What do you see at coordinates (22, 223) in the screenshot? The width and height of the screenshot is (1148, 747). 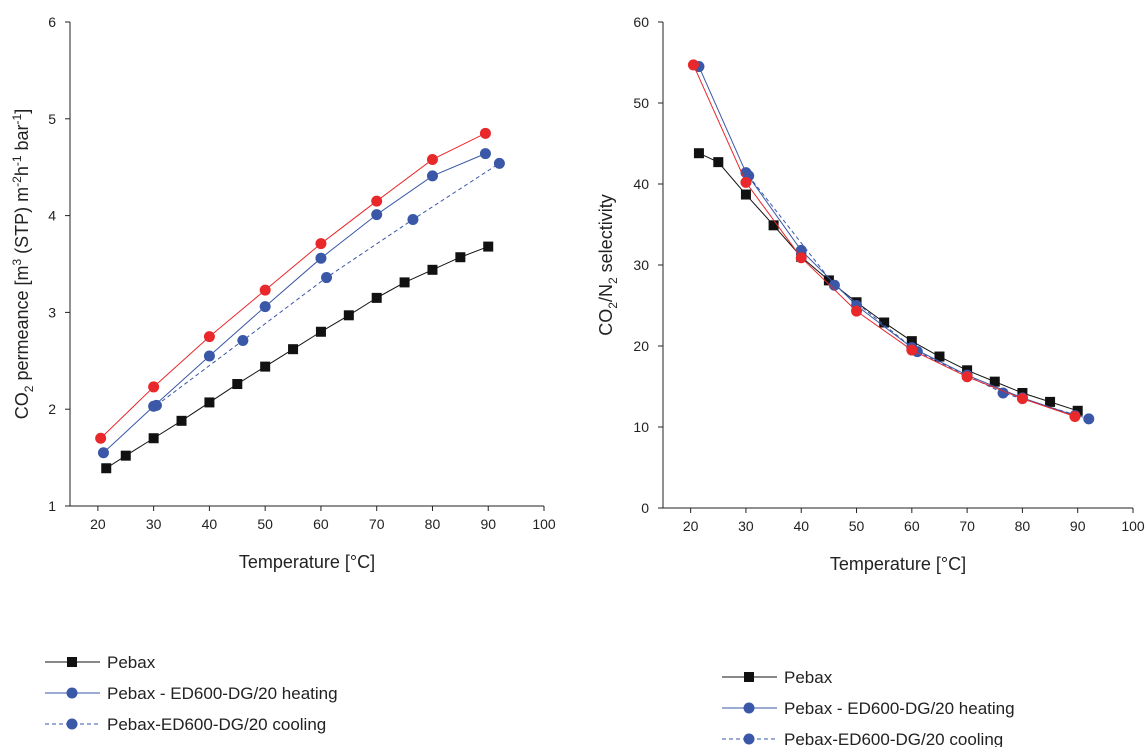 I see `y-axis-title-part: (STP) m` at bounding box center [22, 223].